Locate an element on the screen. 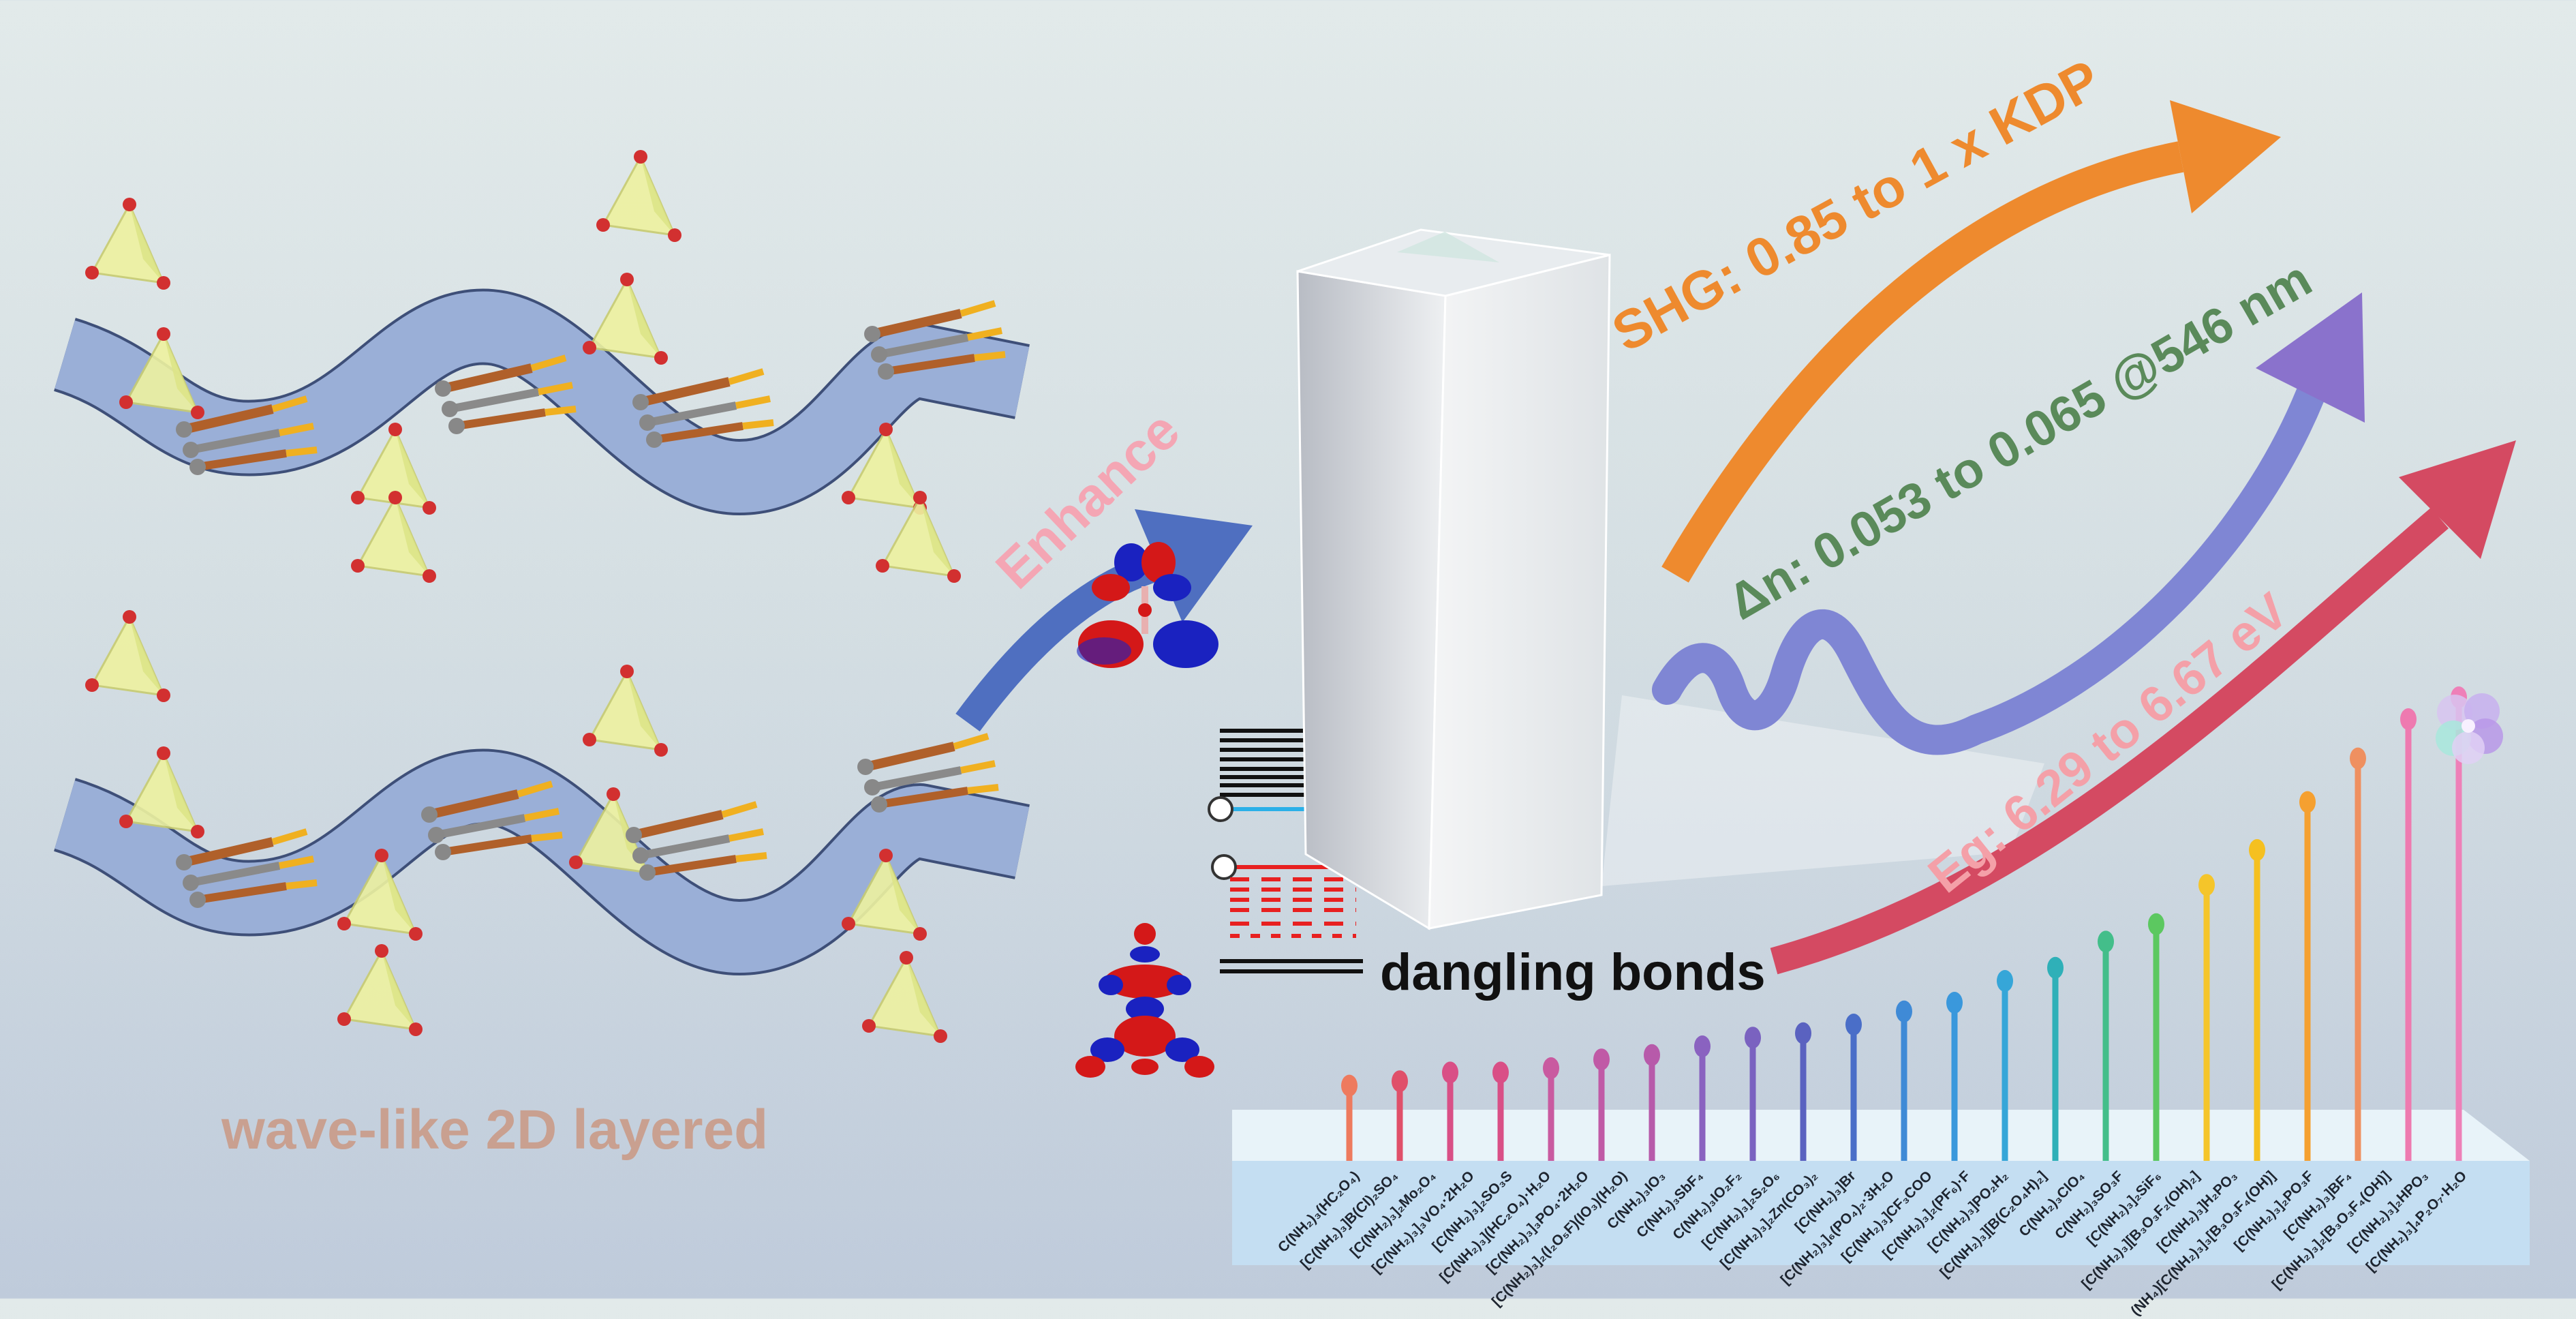 The height and width of the screenshot is (1319, 2576). compound-slab is located at coordinates (1881, 1187).